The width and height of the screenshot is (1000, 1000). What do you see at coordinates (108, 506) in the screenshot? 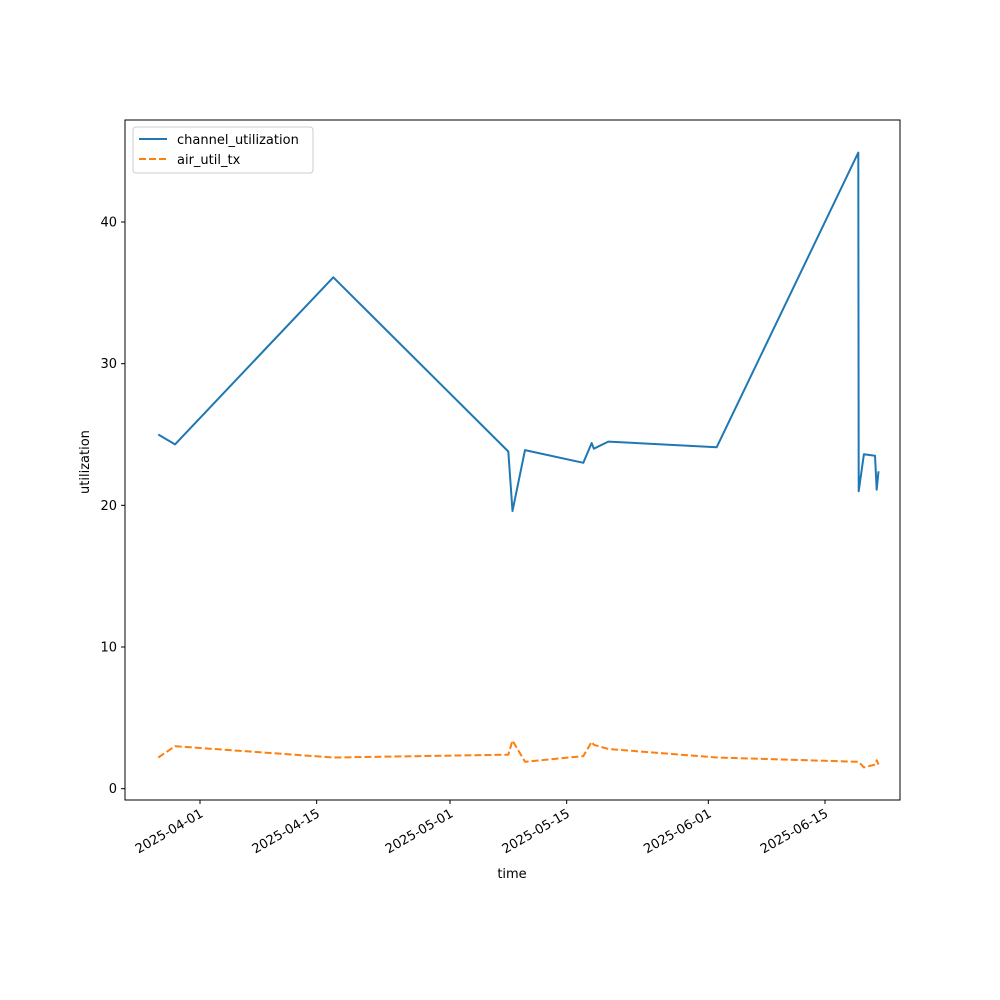
I see `y-tick-label: 20` at bounding box center [108, 506].